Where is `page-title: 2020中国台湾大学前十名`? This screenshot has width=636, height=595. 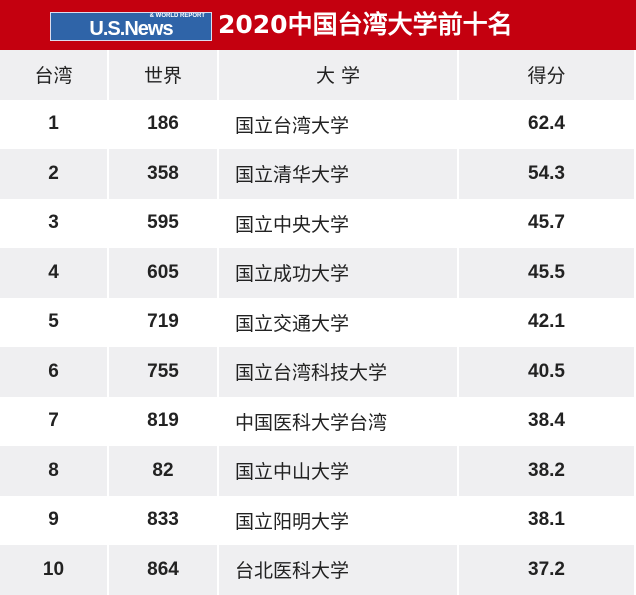
page-title: 2020中国台湾大学前十名 is located at coordinates (365, 24).